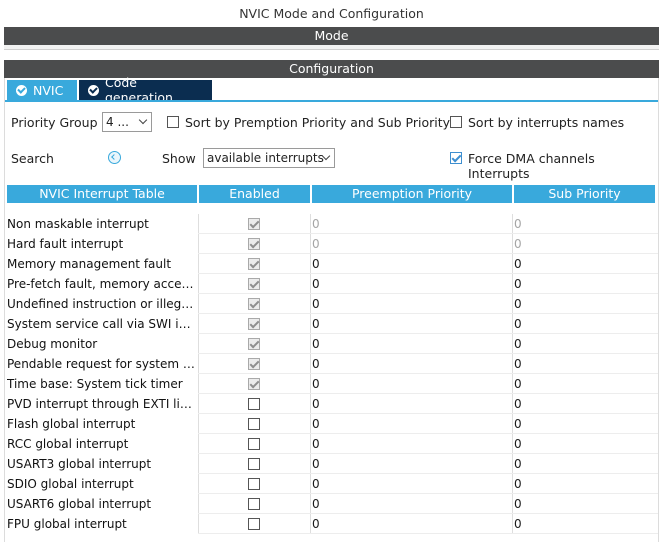  What do you see at coordinates (546, 122) in the screenshot?
I see `sort-names-label: Sort by interrupts names` at bounding box center [546, 122].